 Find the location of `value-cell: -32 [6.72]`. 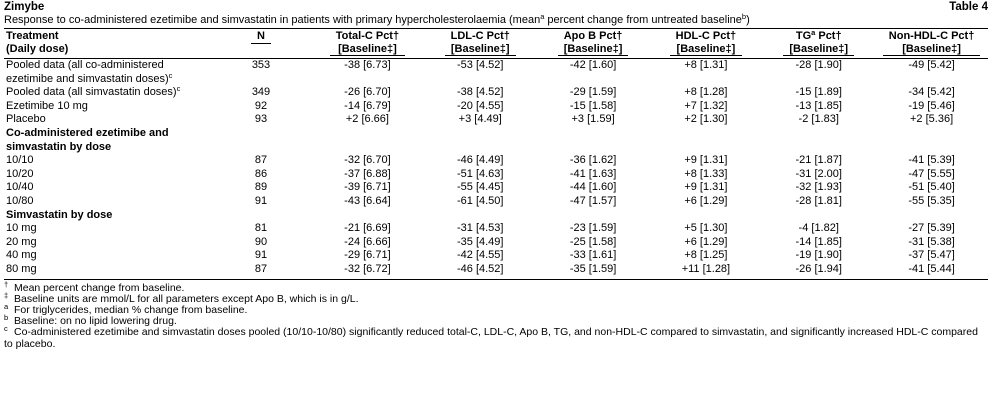

value-cell: -32 [6.72] is located at coordinates (367, 268).